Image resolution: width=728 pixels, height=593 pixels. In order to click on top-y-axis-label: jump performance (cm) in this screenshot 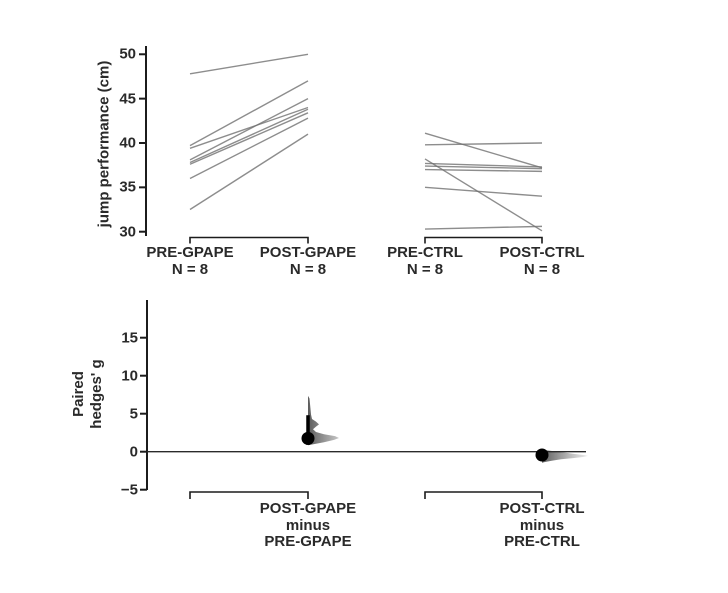, I will do `click(104, 144)`.